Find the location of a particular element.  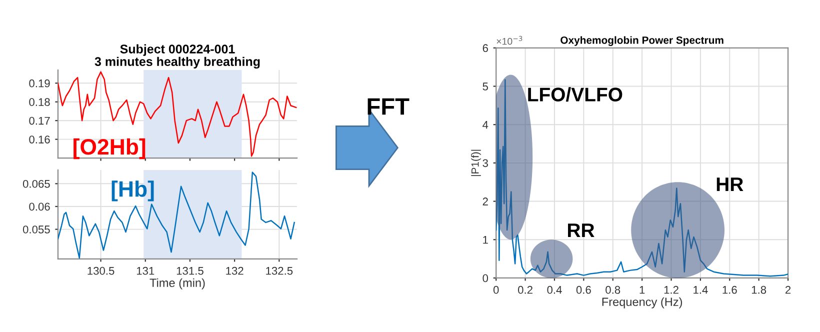

x-tick-label: 0.6 is located at coordinates (583, 290).